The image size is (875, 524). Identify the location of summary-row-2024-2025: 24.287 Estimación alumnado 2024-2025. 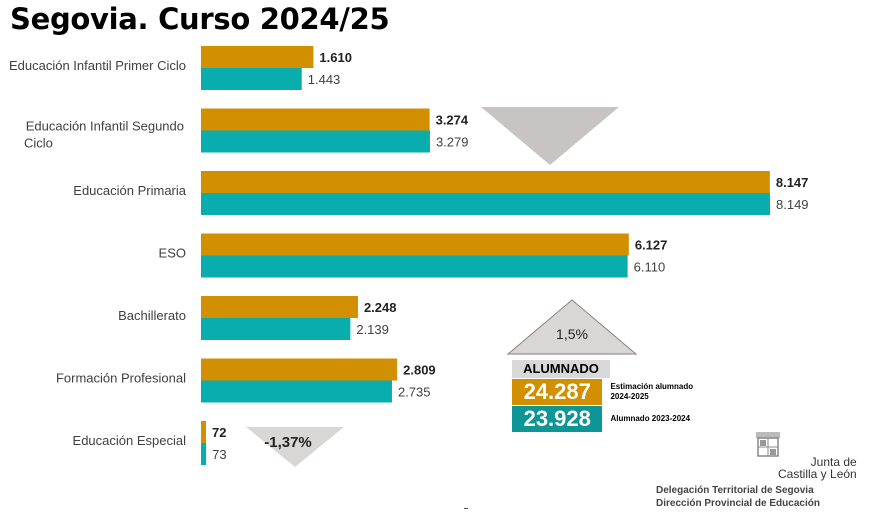
(612, 392).